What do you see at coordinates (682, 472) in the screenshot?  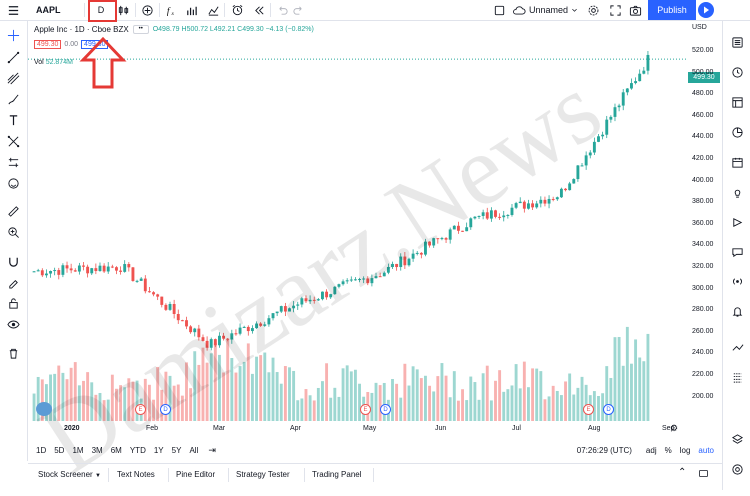 I see `collapse-panel-icon: ⌃` at bounding box center [682, 472].